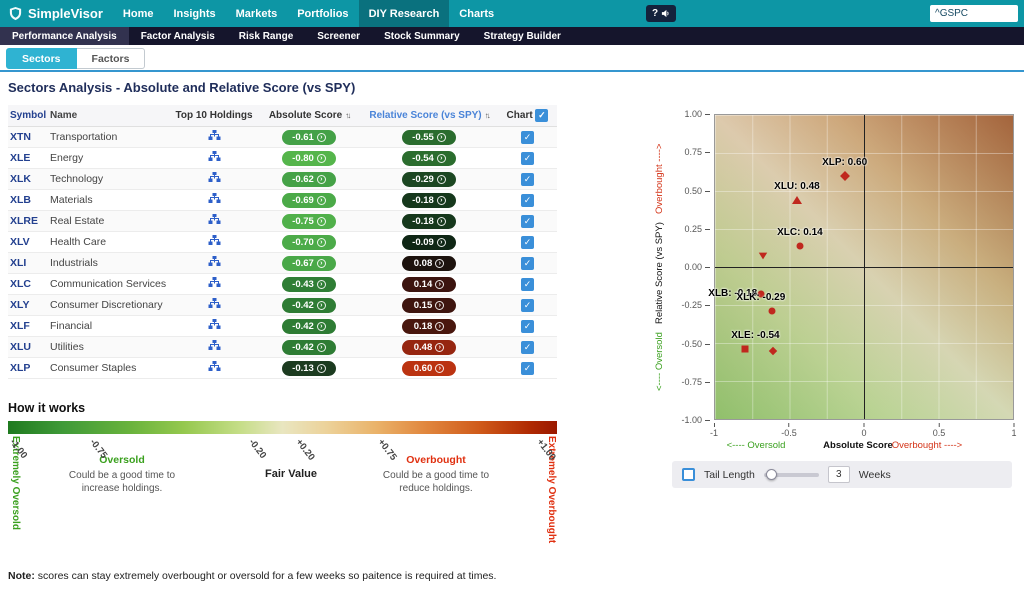 The image size is (1024, 593). What do you see at coordinates (688, 474) in the screenshot?
I see `tail-length-checkbox` at bounding box center [688, 474].